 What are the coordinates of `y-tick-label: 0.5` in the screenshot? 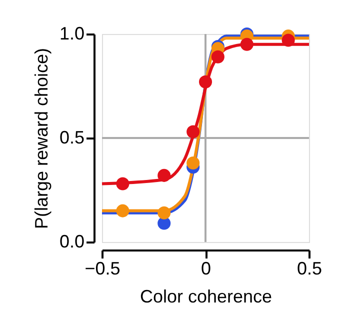 It's located at (71, 138).